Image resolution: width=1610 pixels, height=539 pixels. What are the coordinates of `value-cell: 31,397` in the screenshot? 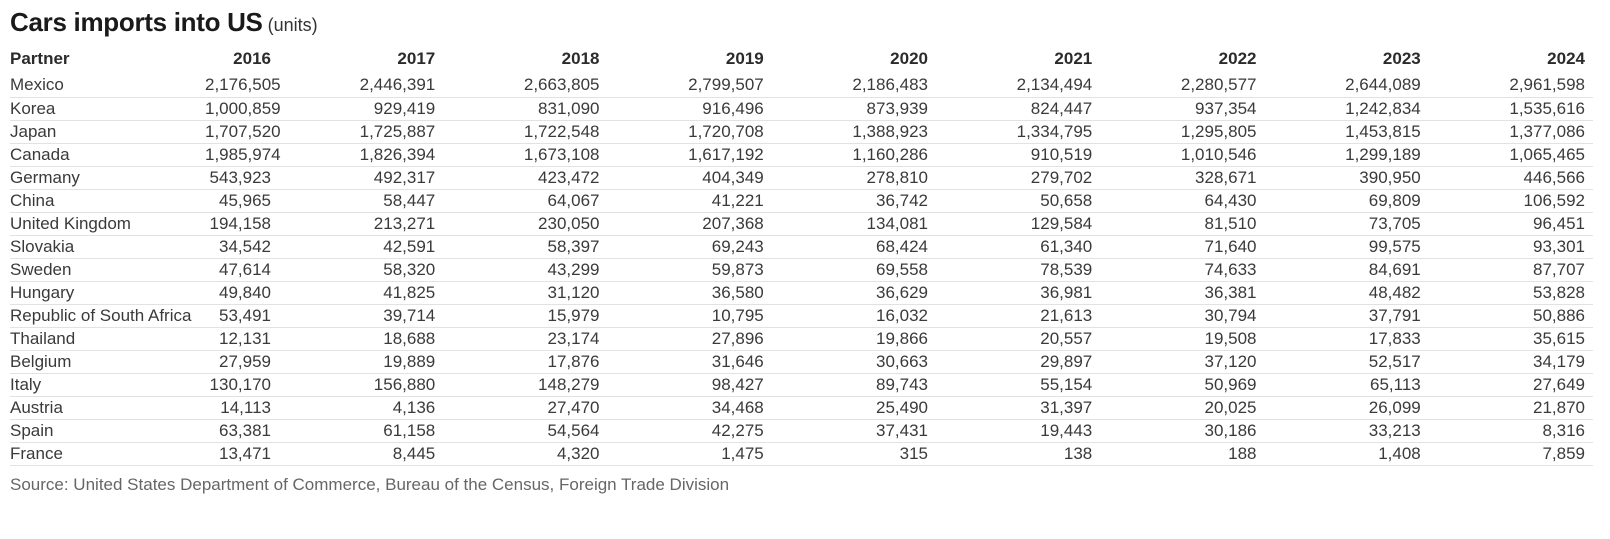 It's located at (1018, 408).